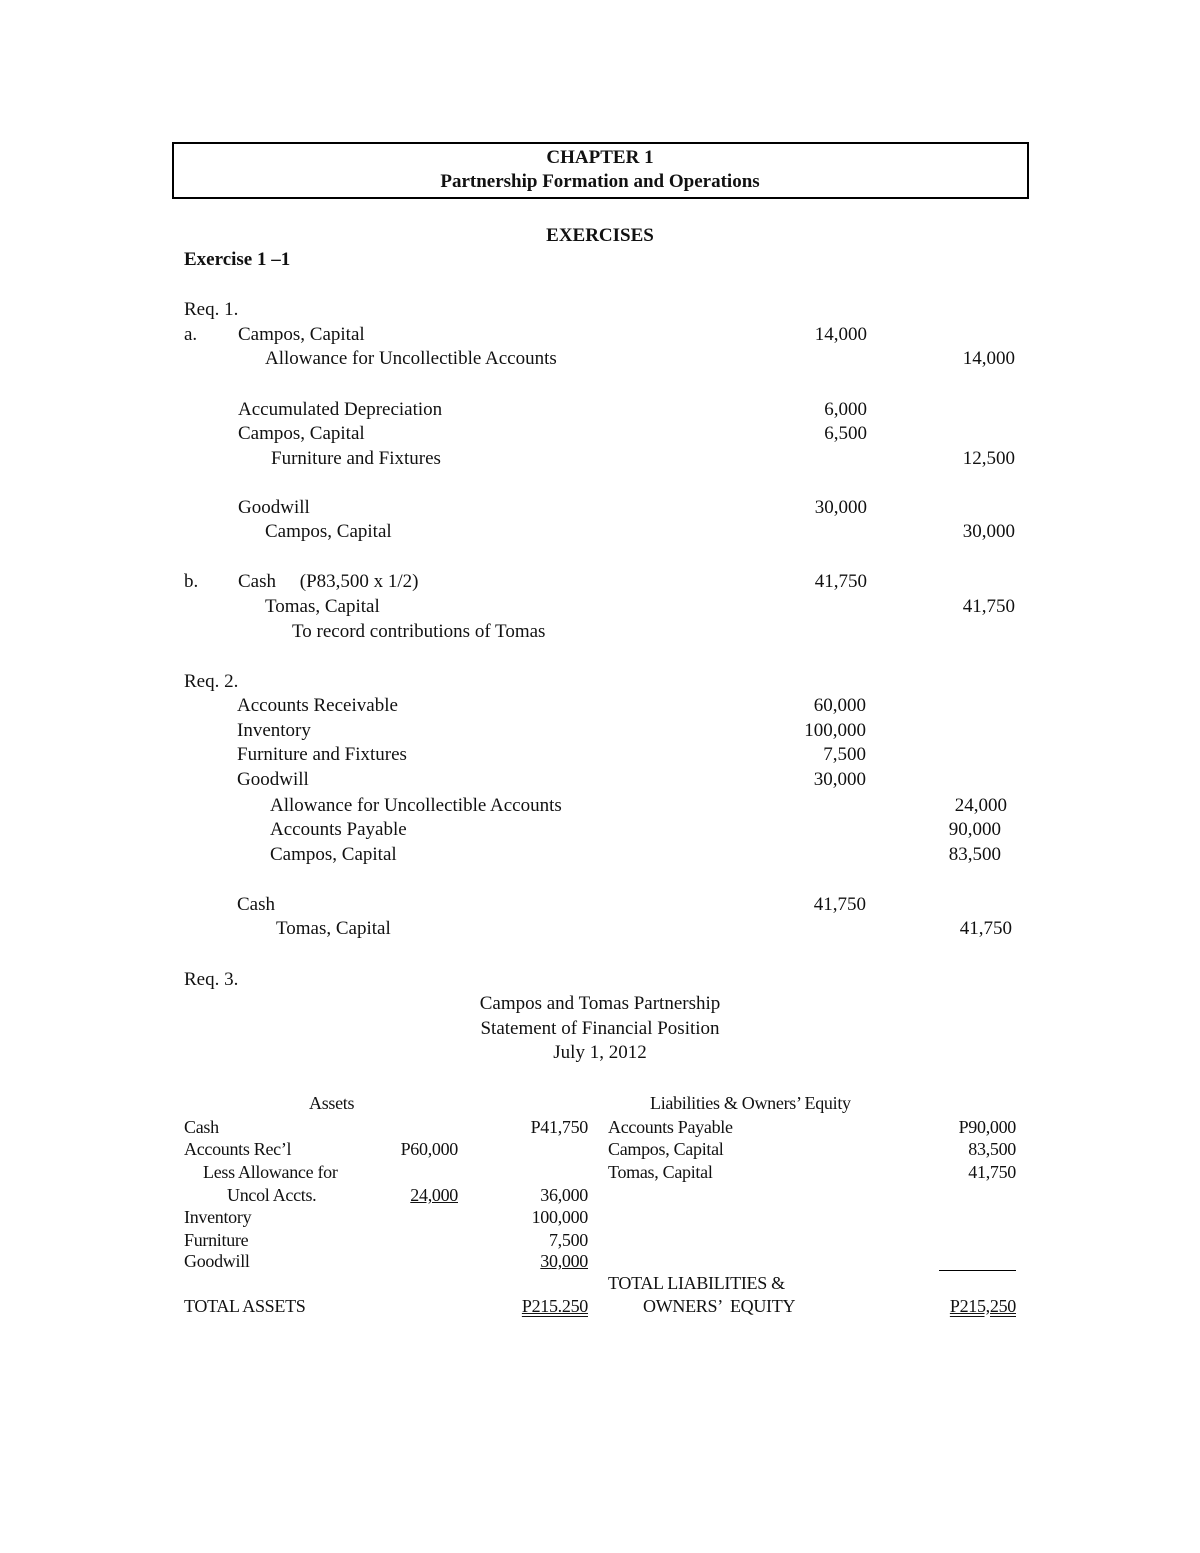 This screenshot has width=1200, height=1553. What do you see at coordinates (328, 581) in the screenshot?
I see `entry-account: Cash (P83,500 x 1/2)` at bounding box center [328, 581].